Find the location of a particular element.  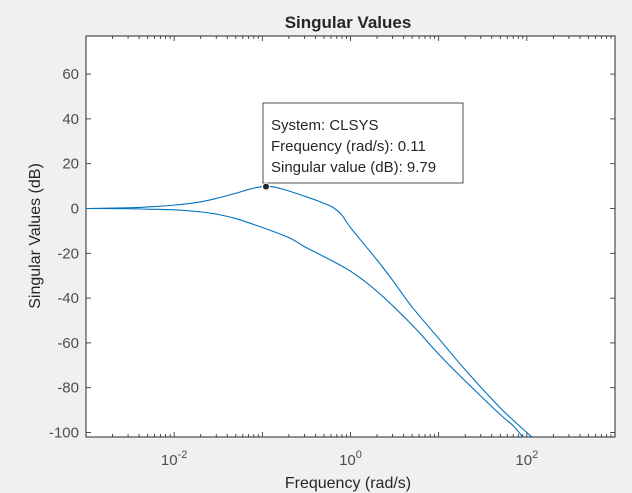

datatip-singular-value: Singular value (dB): 9.79 is located at coordinates (353, 167).